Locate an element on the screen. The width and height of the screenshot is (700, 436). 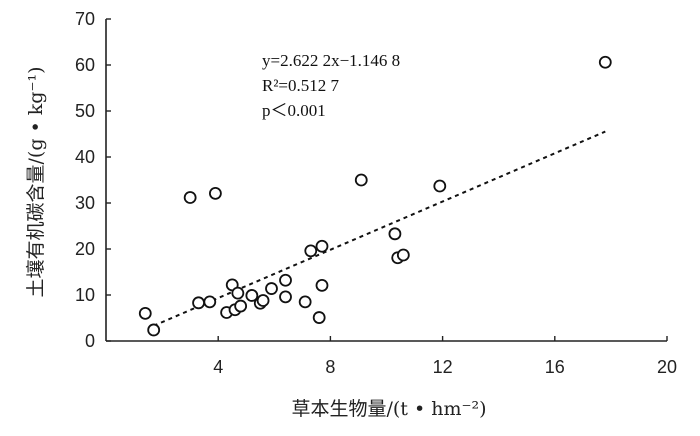
r-squared-label: R²=0.512 7 is located at coordinates (301, 85).